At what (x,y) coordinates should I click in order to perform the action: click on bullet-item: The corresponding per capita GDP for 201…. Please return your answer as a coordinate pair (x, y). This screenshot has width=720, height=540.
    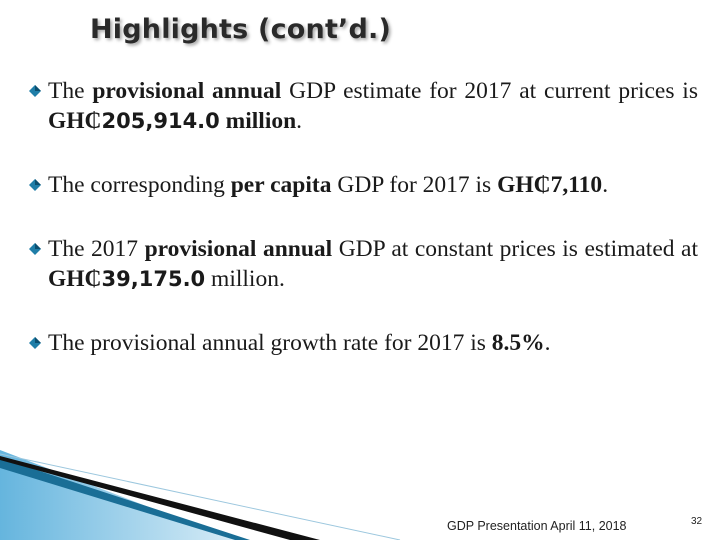
    Looking at the image, I should click on (363, 185).